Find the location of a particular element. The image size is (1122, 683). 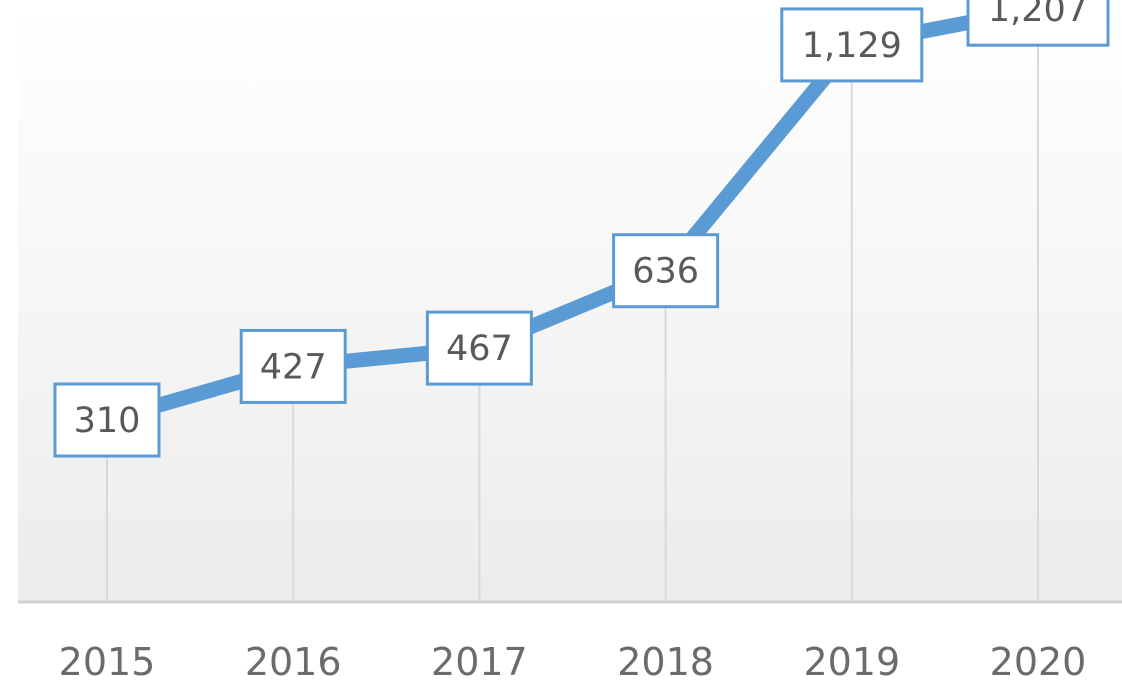

x-tick-label-2016: 2016 is located at coordinates (293, 661).